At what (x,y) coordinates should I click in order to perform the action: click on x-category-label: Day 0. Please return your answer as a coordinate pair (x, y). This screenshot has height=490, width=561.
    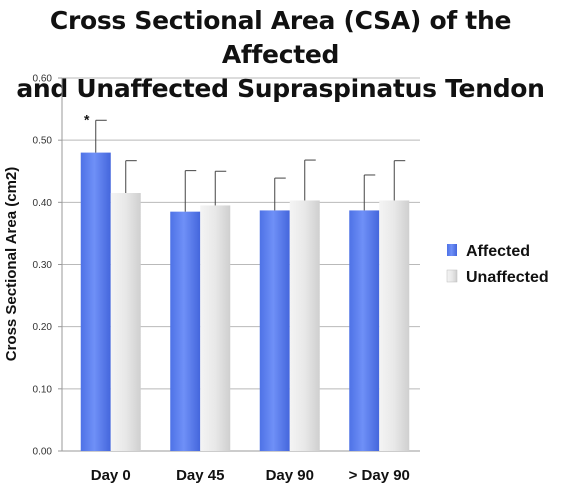
    Looking at the image, I should click on (111, 475).